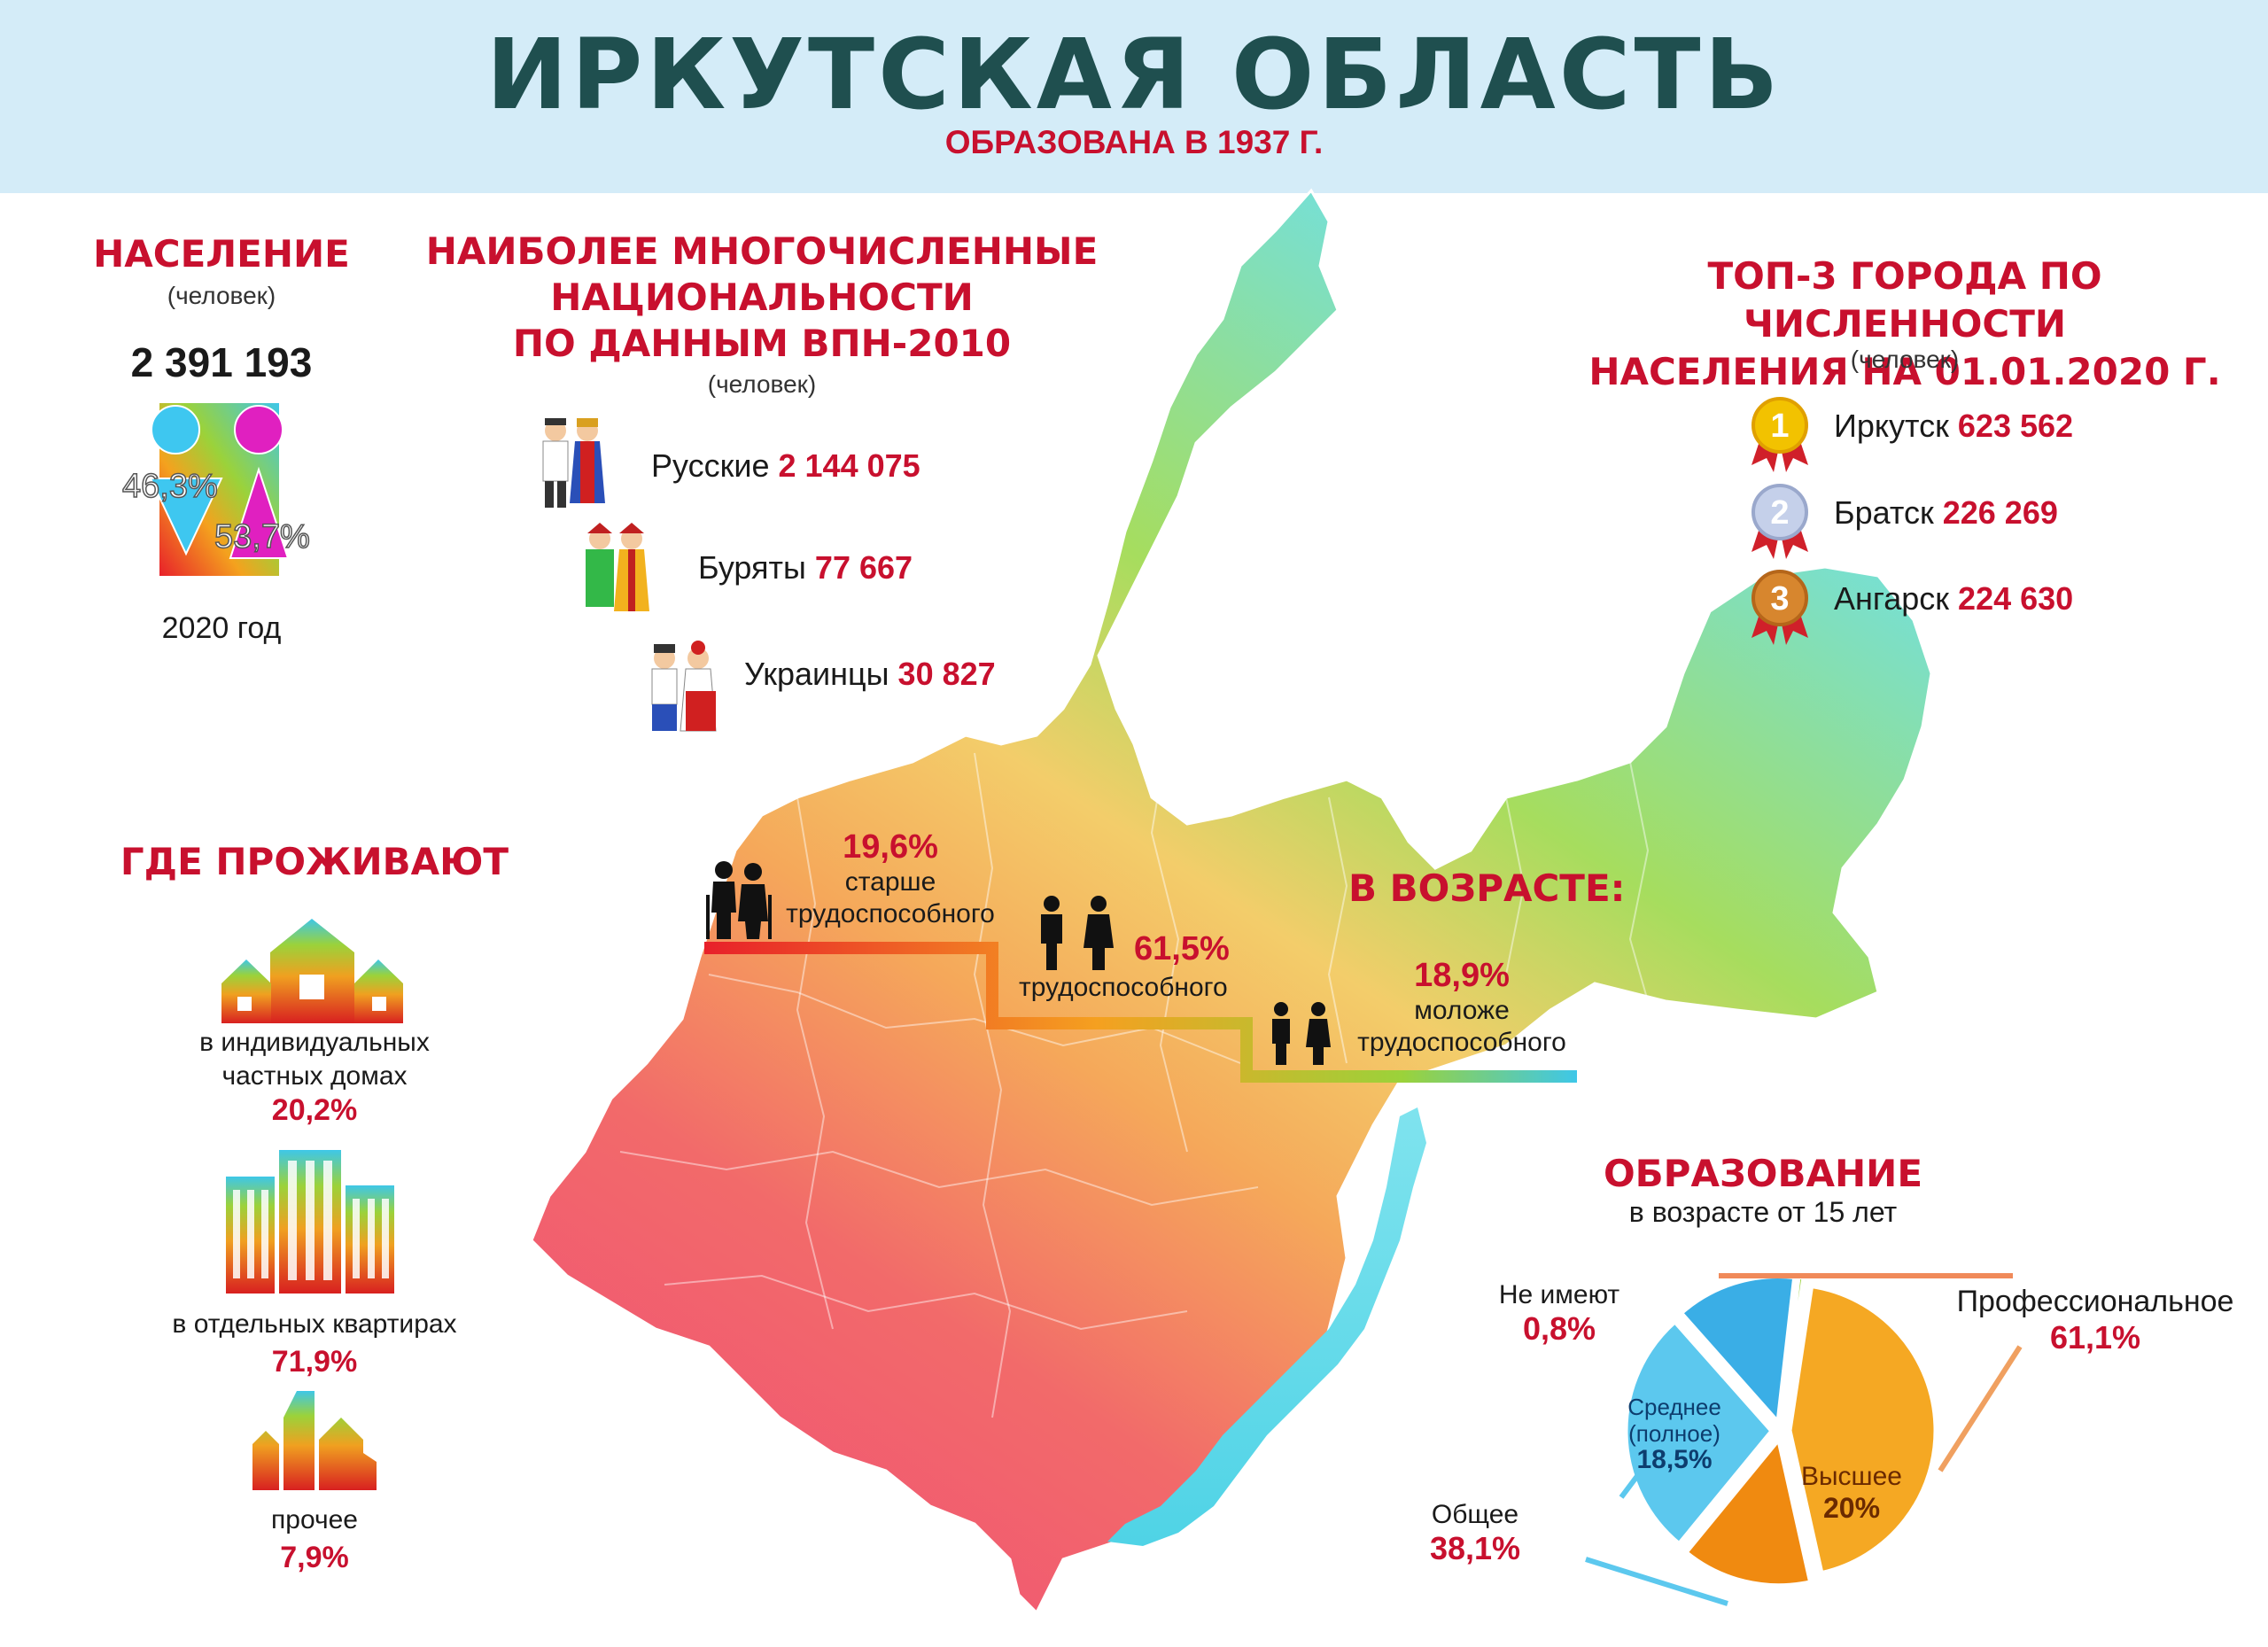 The height and width of the screenshot is (1647, 2268). What do you see at coordinates (221, 295) in the screenshot?
I see `population-unit: (человек)` at bounding box center [221, 295].